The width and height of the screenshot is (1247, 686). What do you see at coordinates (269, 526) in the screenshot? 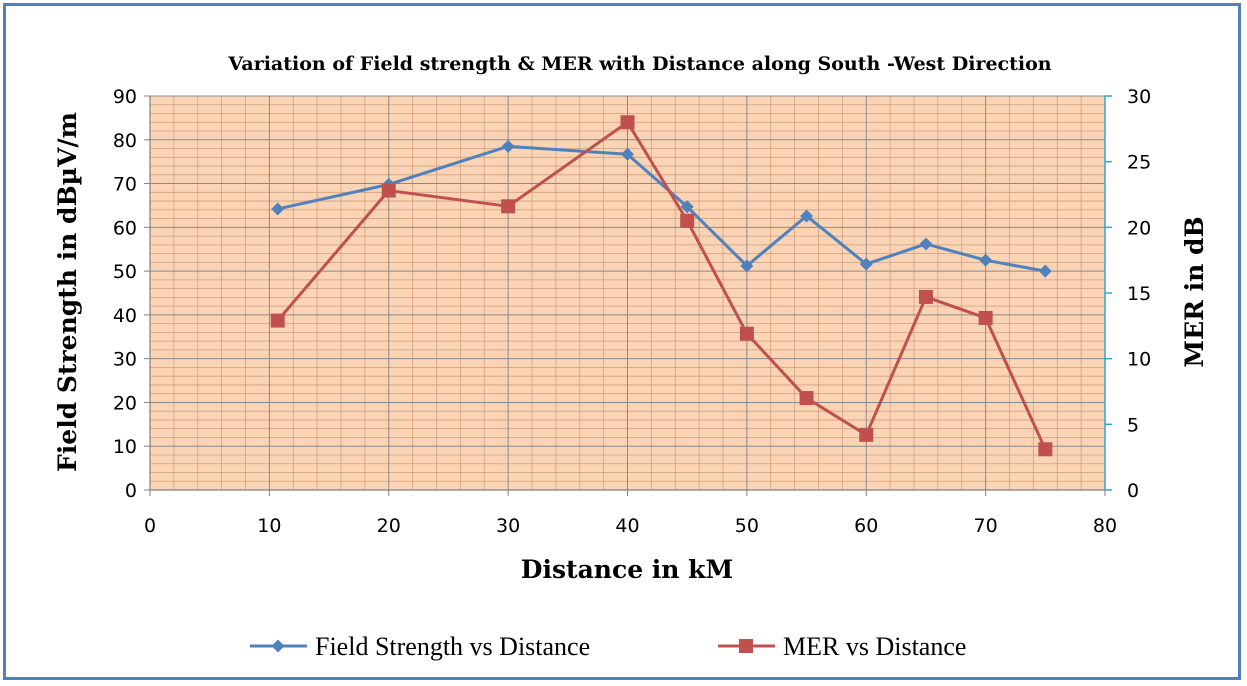
I see `x-tick-label: 10` at bounding box center [269, 526].